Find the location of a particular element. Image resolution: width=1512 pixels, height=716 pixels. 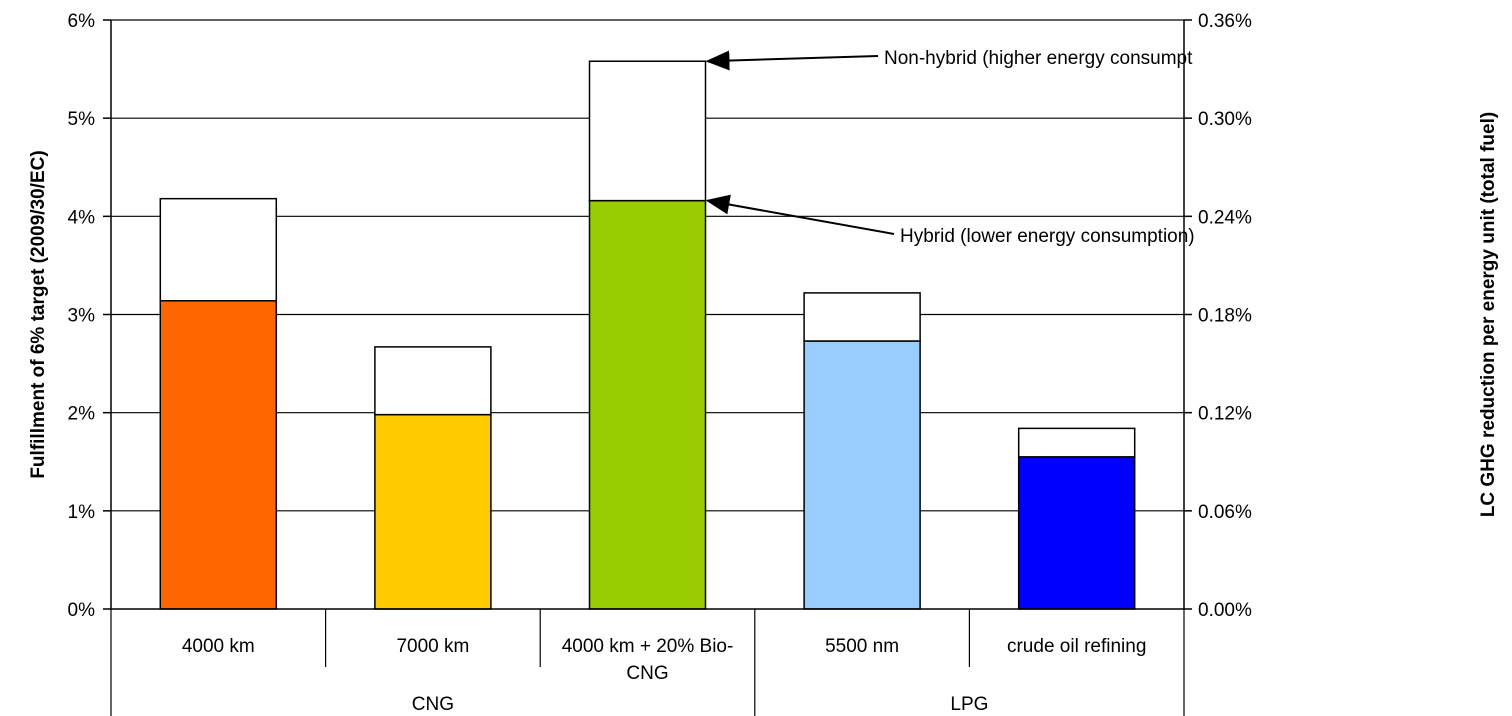

x-group-label: LPG is located at coordinates (969, 704).